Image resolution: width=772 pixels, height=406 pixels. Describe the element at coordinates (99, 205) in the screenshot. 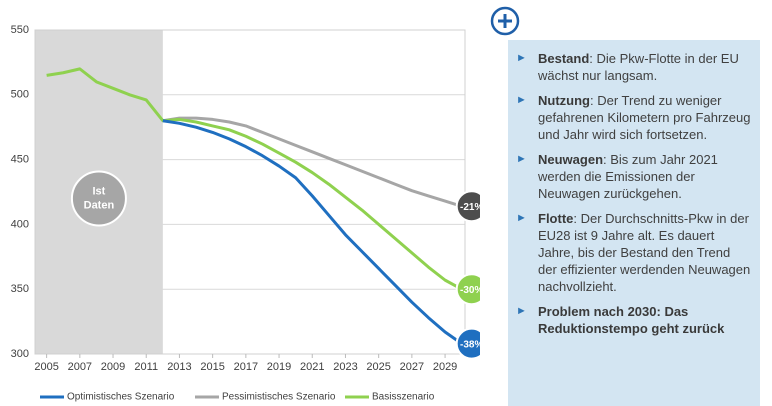

I see `history-label: Daten` at that location.